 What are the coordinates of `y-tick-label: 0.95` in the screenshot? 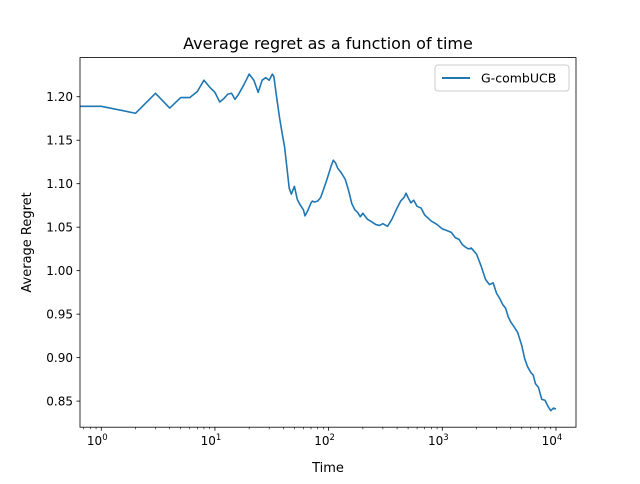 It's located at (59, 314).